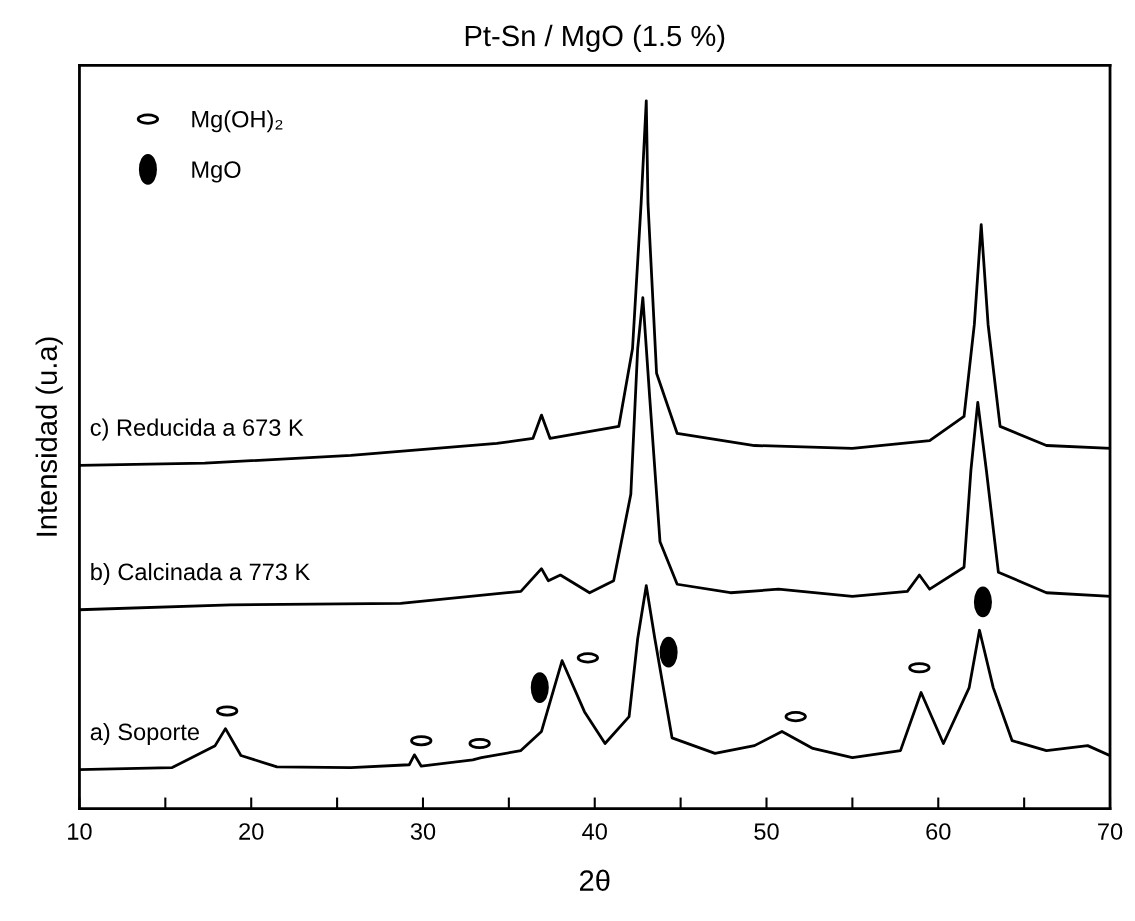 Image resolution: width=1135 pixels, height=921 pixels. I want to click on x-tick-label: 30, so click(423, 831).